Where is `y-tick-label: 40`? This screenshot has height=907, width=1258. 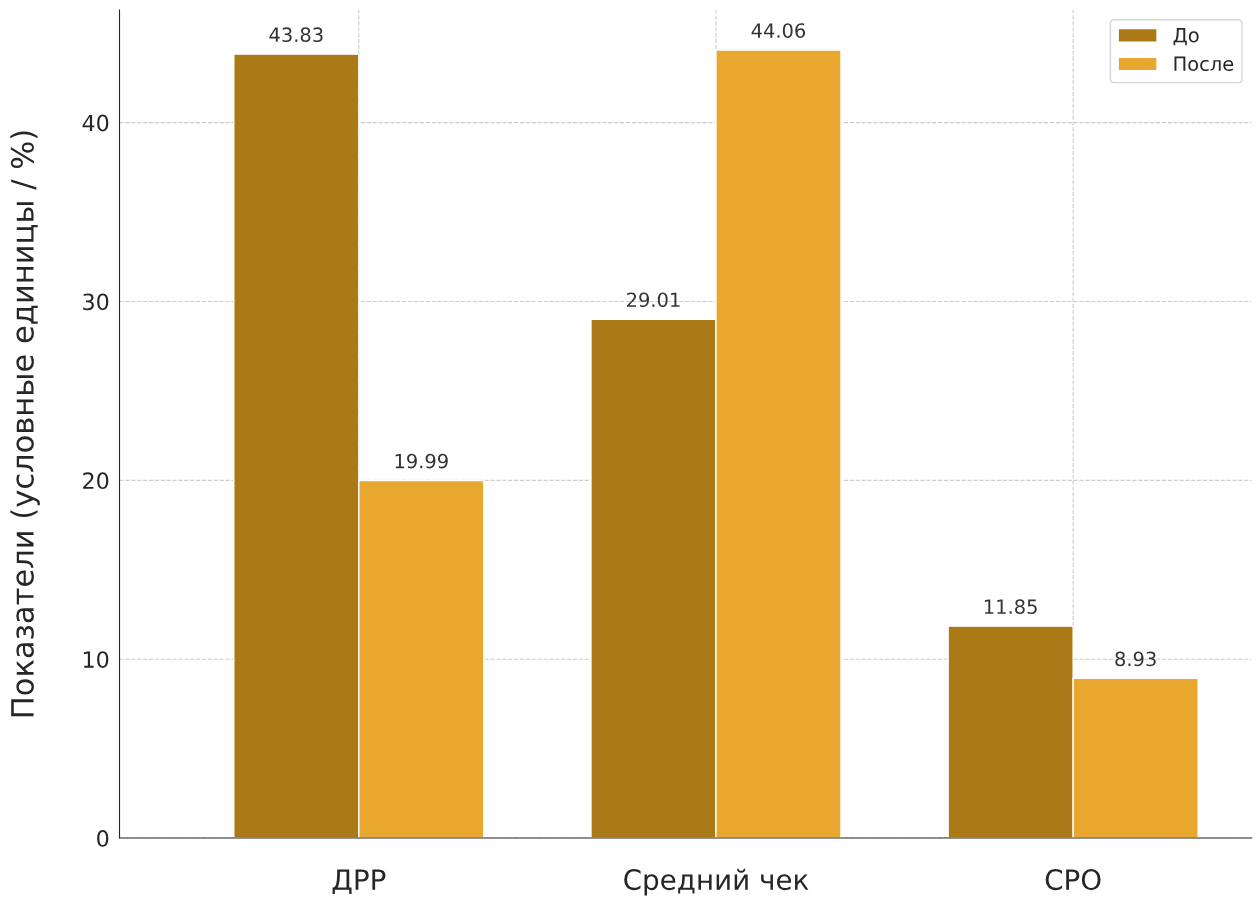 y-tick-label: 40 is located at coordinates (95, 123).